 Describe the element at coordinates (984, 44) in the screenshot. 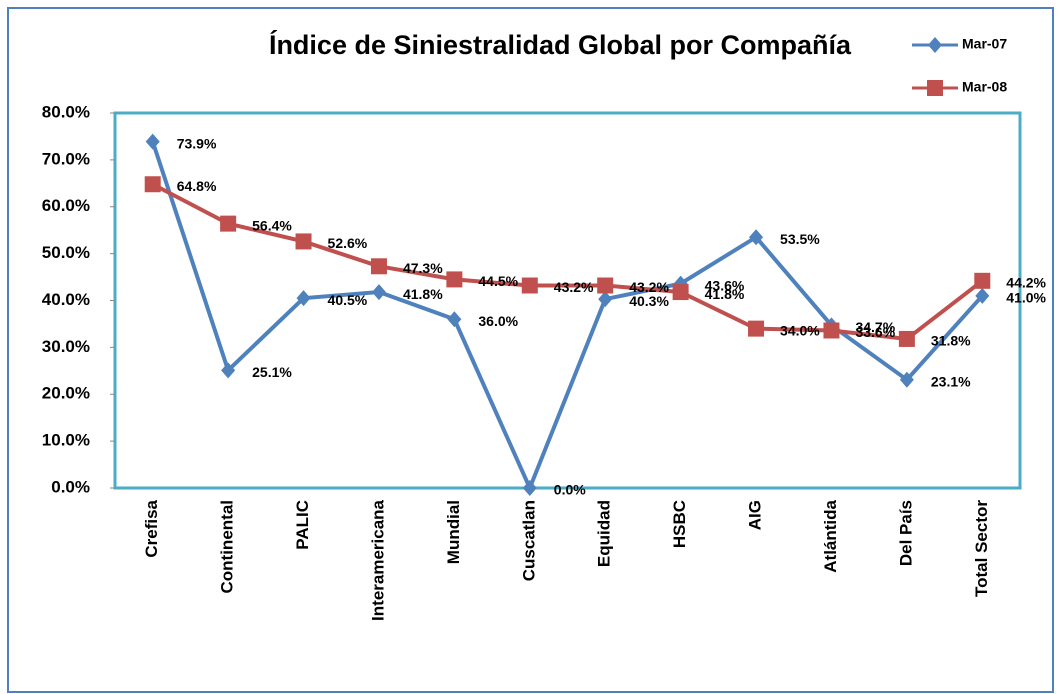

I see `legend-label: Mar-07` at that location.